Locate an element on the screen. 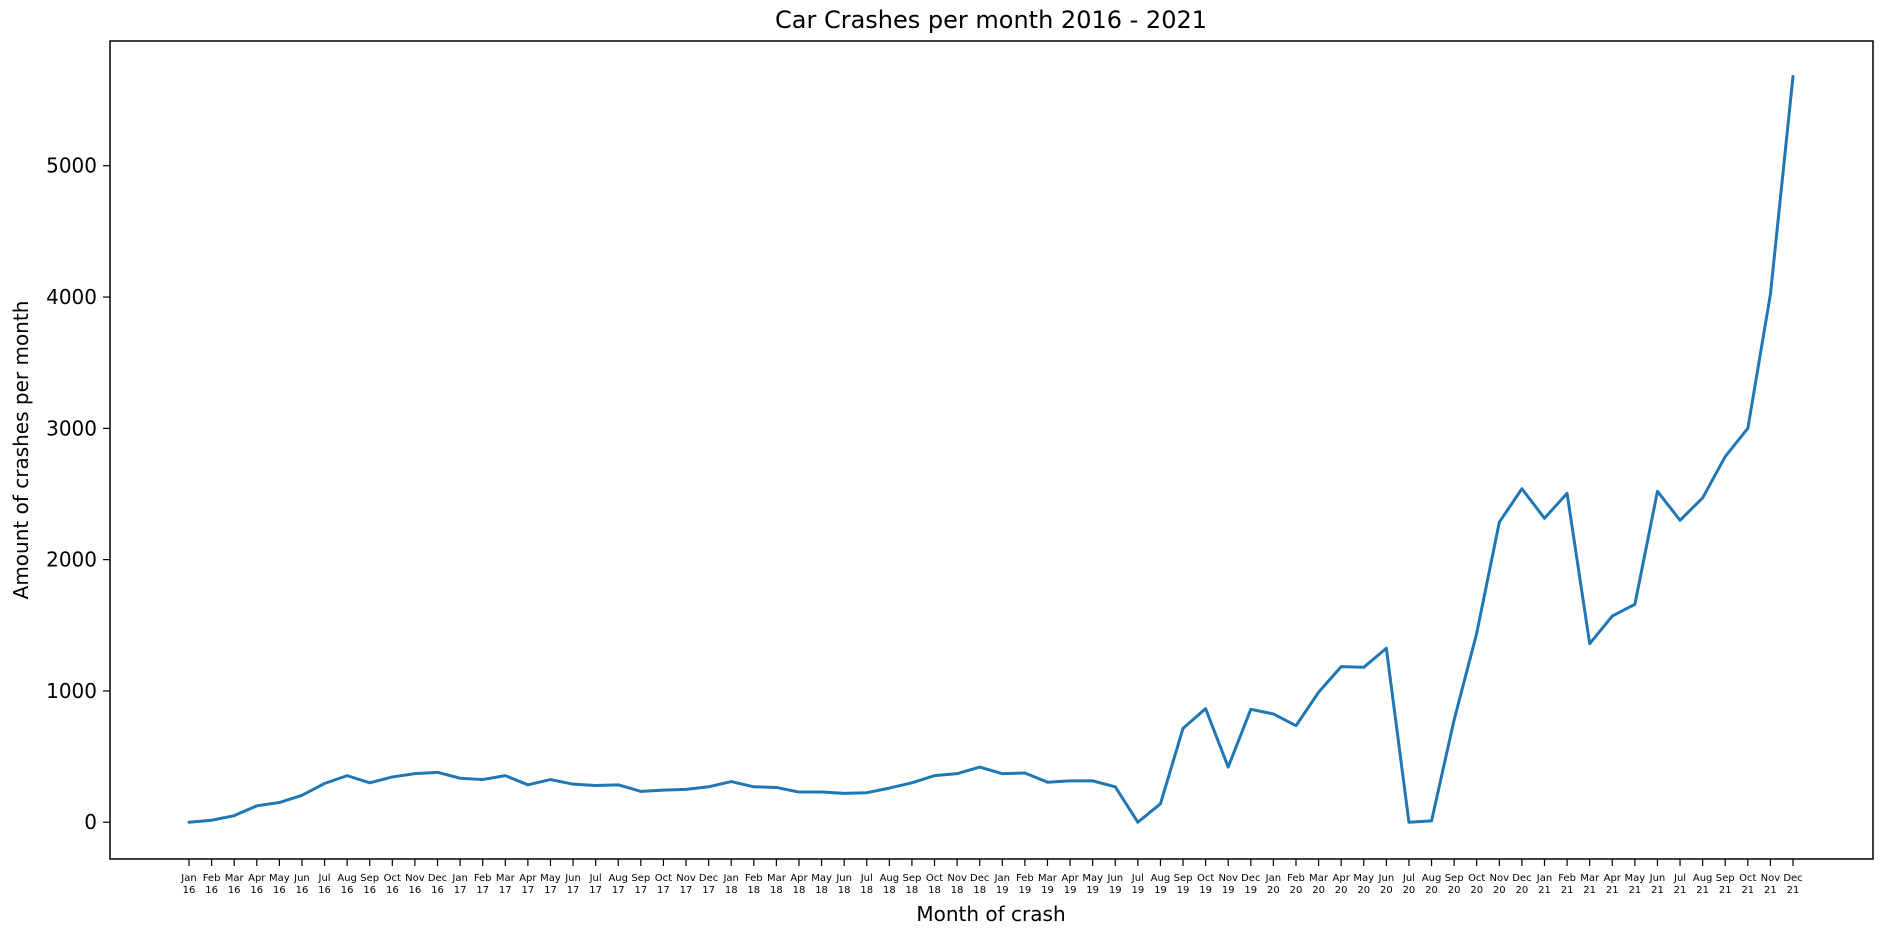 This screenshot has width=1884, height=930. x-tick-label: May 16 is located at coordinates (279, 884).